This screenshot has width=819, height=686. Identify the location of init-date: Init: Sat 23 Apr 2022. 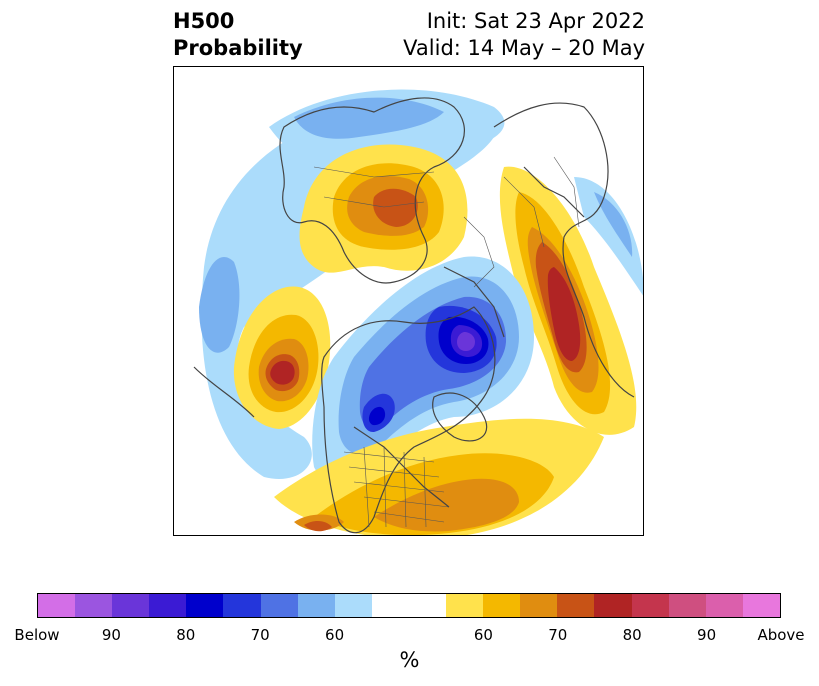
(535, 21).